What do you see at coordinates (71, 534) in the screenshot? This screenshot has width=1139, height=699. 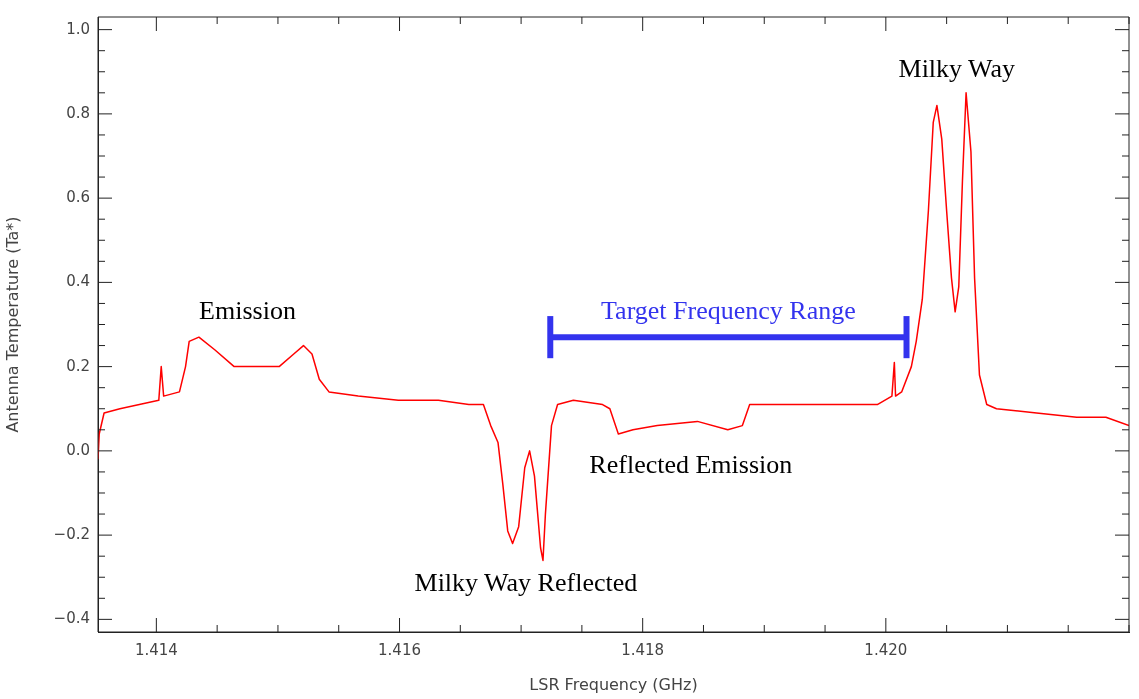 I see `y-tick-label: −0.2` at bounding box center [71, 534].